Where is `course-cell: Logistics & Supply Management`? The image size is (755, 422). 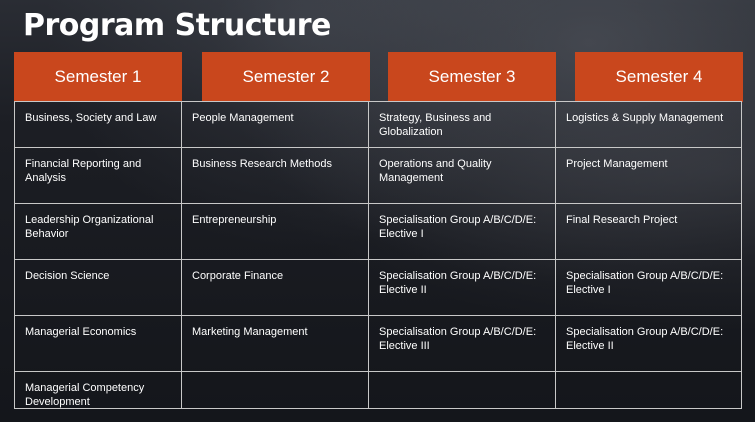
course-cell: Logistics & Supply Management is located at coordinates (649, 124).